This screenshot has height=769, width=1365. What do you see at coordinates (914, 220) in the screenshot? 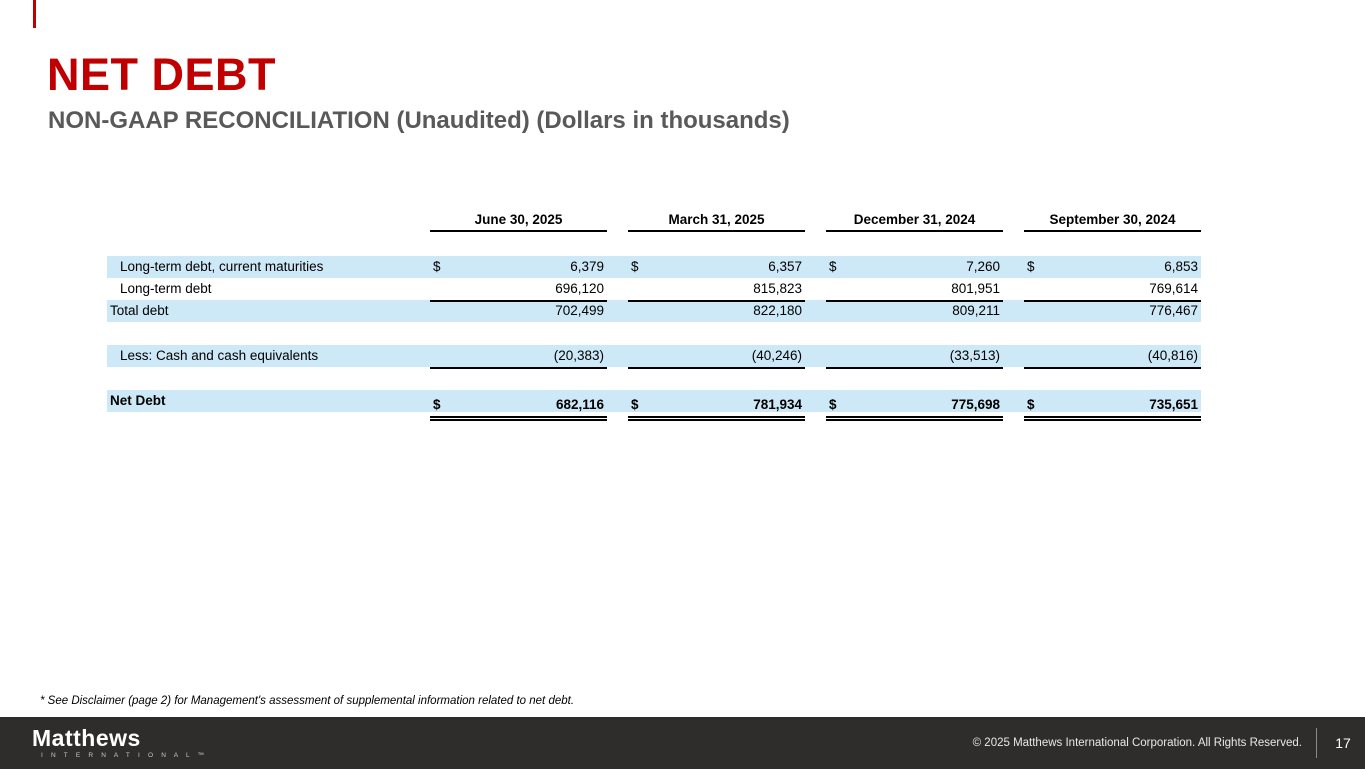
I see `column-header-december: December 31, 2024` at bounding box center [914, 220].